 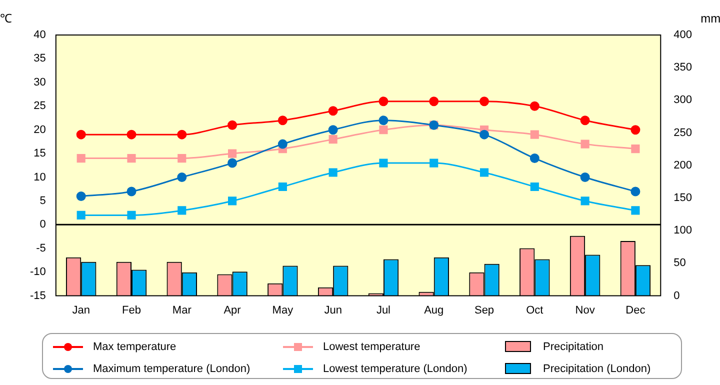 What do you see at coordinates (434, 310) in the screenshot?
I see `x-tick-label: Aug` at bounding box center [434, 310].